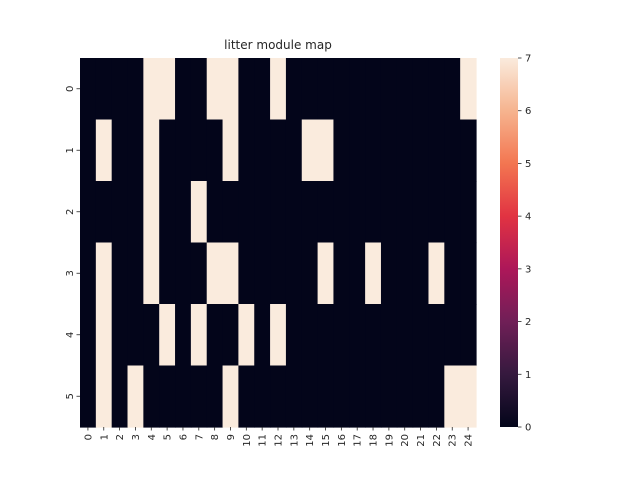  What do you see at coordinates (341, 396) in the screenshot?
I see `heatmap-cell-r5-c16` at bounding box center [341, 396].